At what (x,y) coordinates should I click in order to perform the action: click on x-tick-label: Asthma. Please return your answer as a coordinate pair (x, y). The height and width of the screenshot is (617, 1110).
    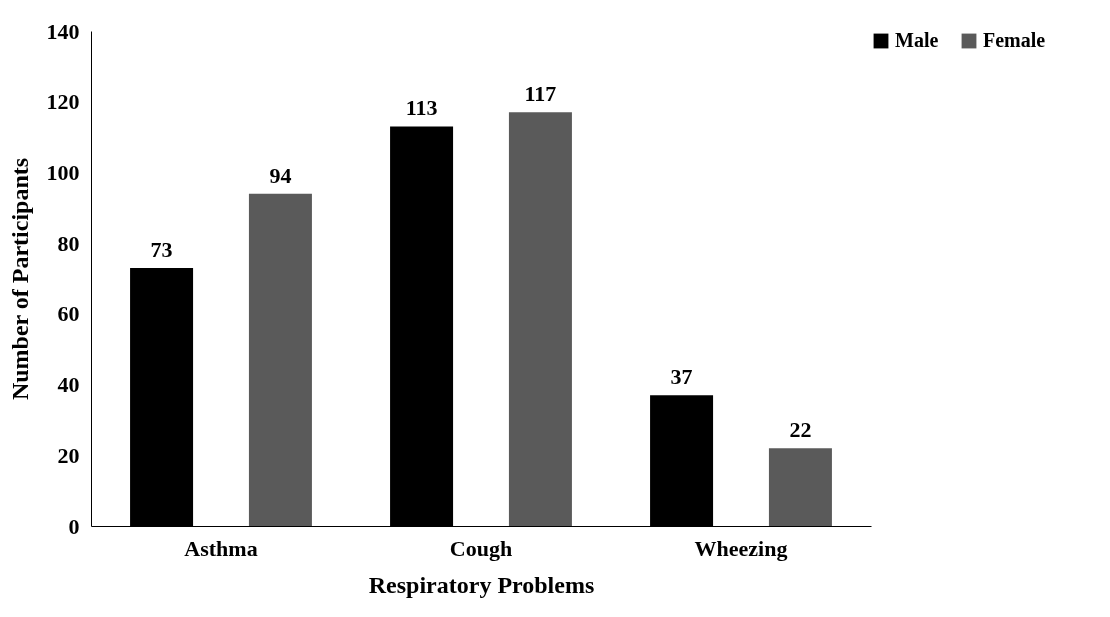
    Looking at the image, I should click on (221, 548).